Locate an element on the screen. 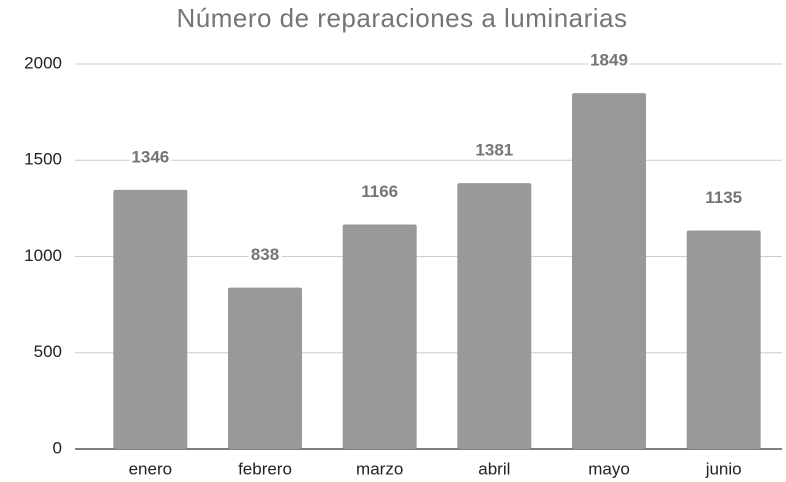  data-label: 1346 is located at coordinates (150, 156).